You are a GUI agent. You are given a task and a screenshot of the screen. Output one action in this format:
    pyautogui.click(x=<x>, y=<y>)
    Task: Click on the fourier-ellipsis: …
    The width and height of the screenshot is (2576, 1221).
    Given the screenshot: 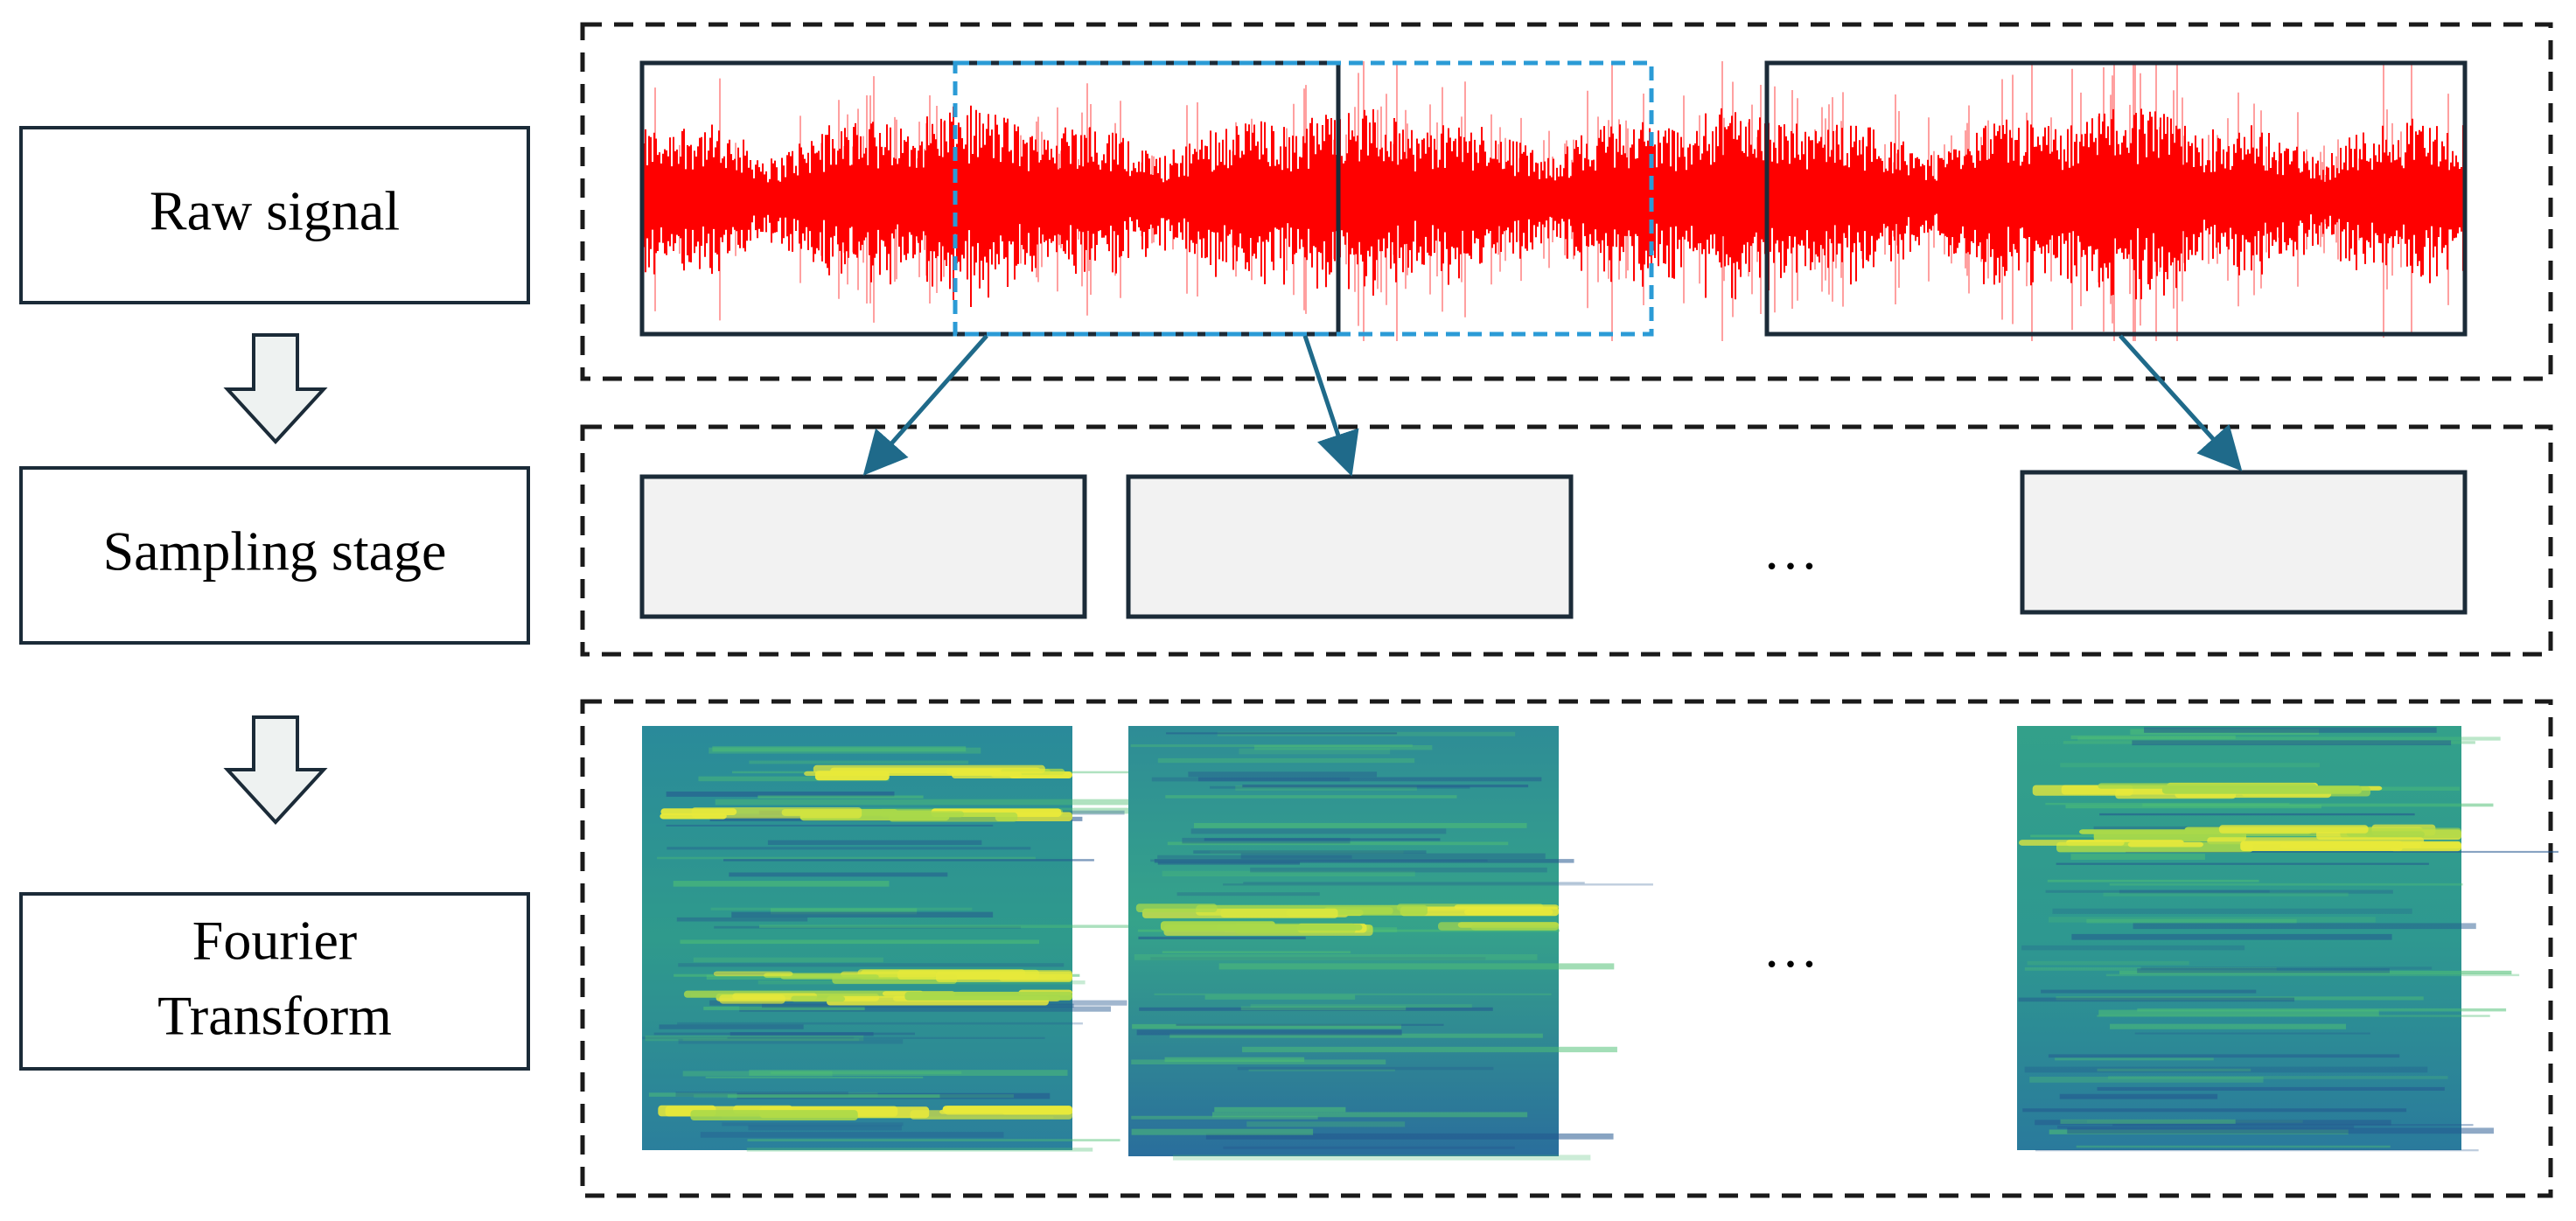 What is the action you would take?
    pyautogui.click(x=1793, y=948)
    